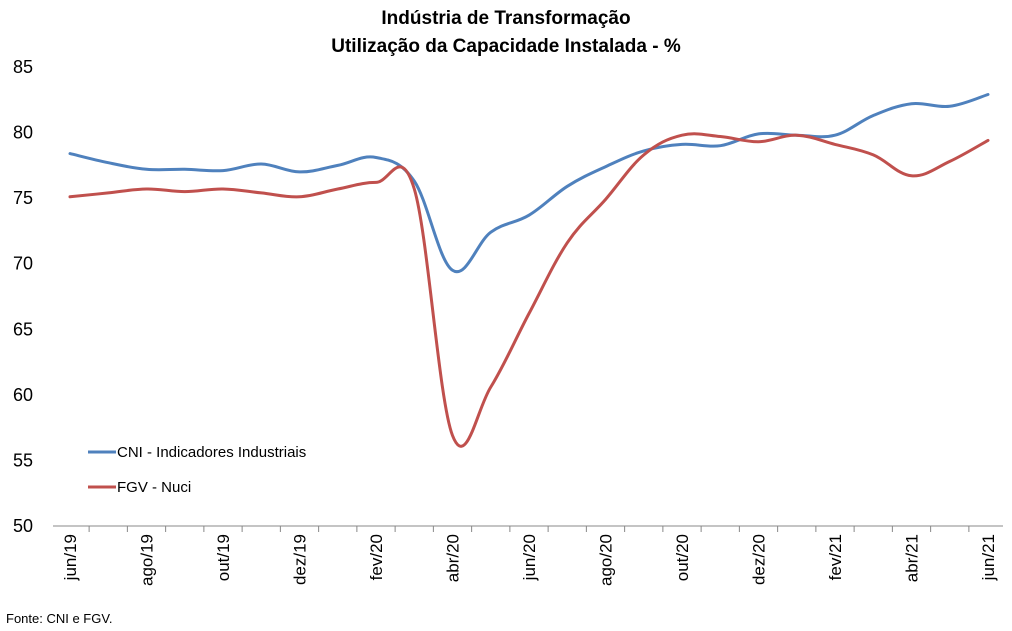  Describe the element at coordinates (154, 487) in the screenshot. I see `legend-label: FGV - Nuci` at that location.